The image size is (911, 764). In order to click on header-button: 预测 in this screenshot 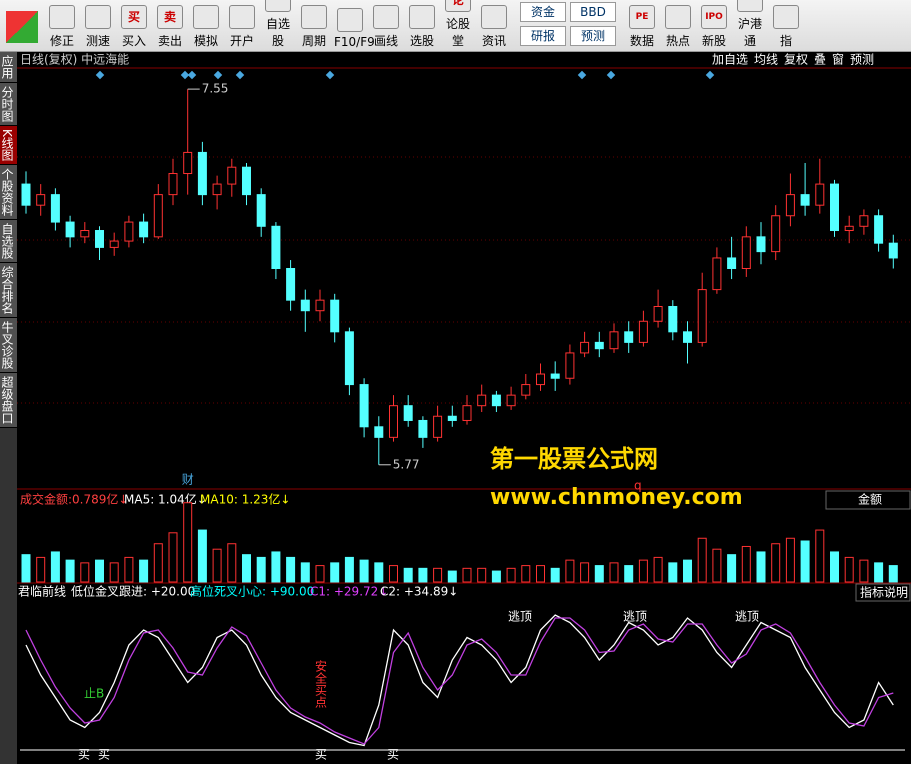, I will do `click(862, 60)`.